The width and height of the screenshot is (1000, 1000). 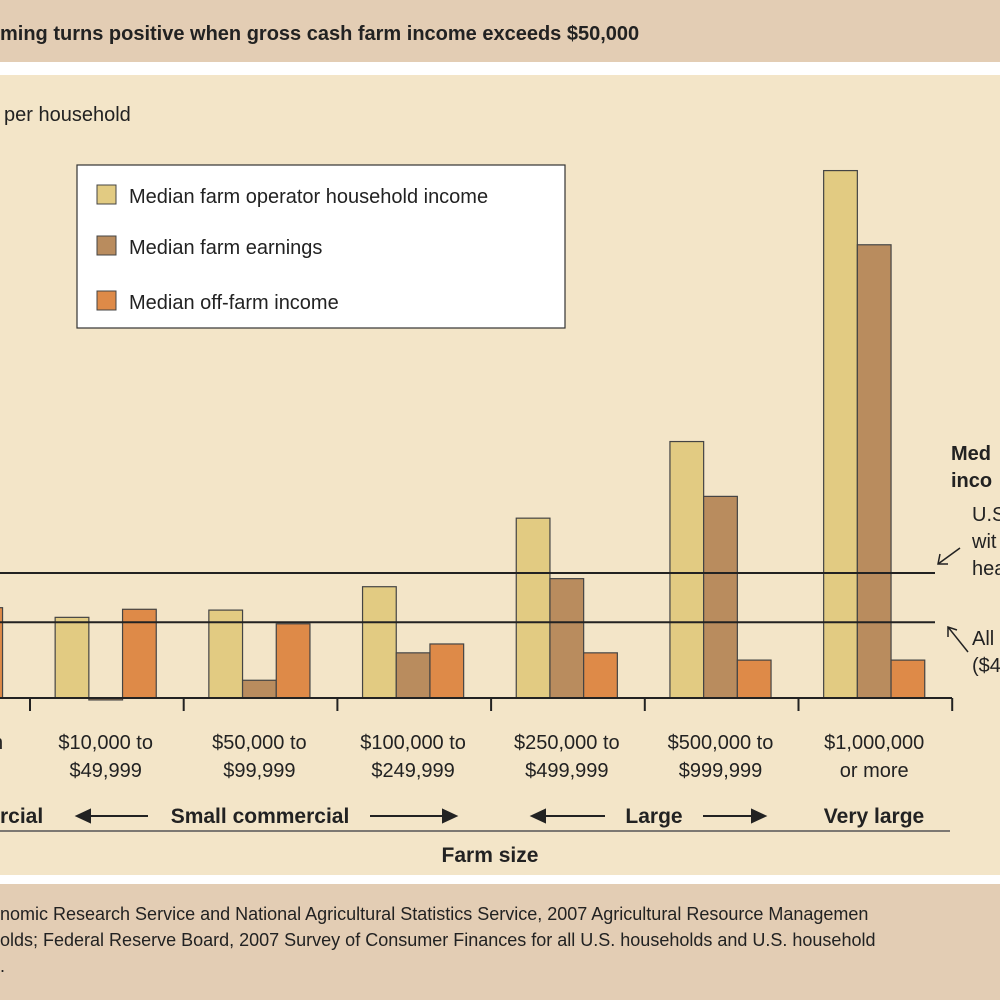 What do you see at coordinates (106, 245) in the screenshot?
I see `legend-swatch-farm-earnings` at bounding box center [106, 245].